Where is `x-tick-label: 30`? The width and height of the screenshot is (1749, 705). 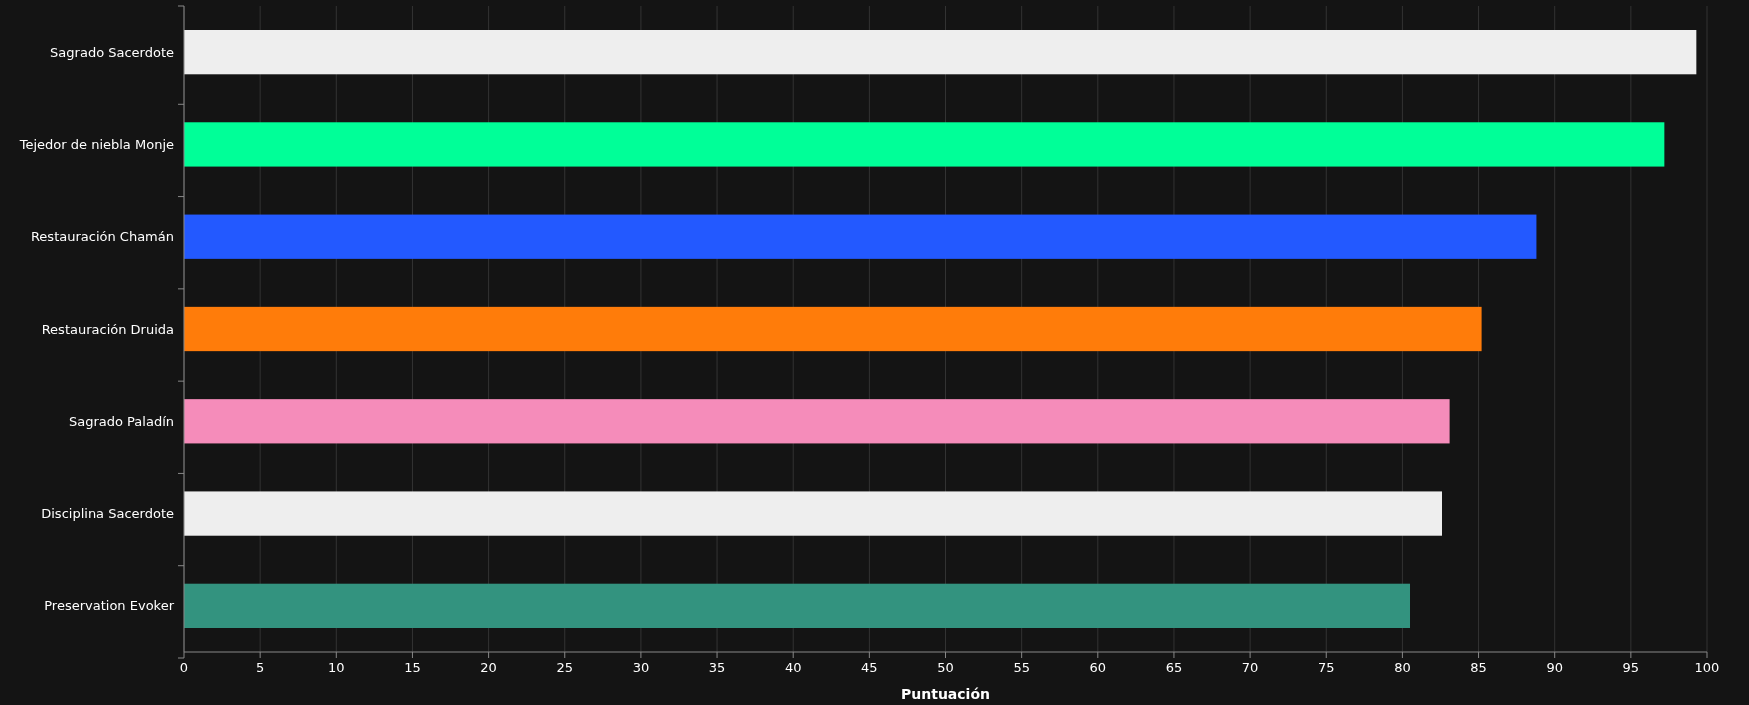
x-tick-label: 30 is located at coordinates (641, 667).